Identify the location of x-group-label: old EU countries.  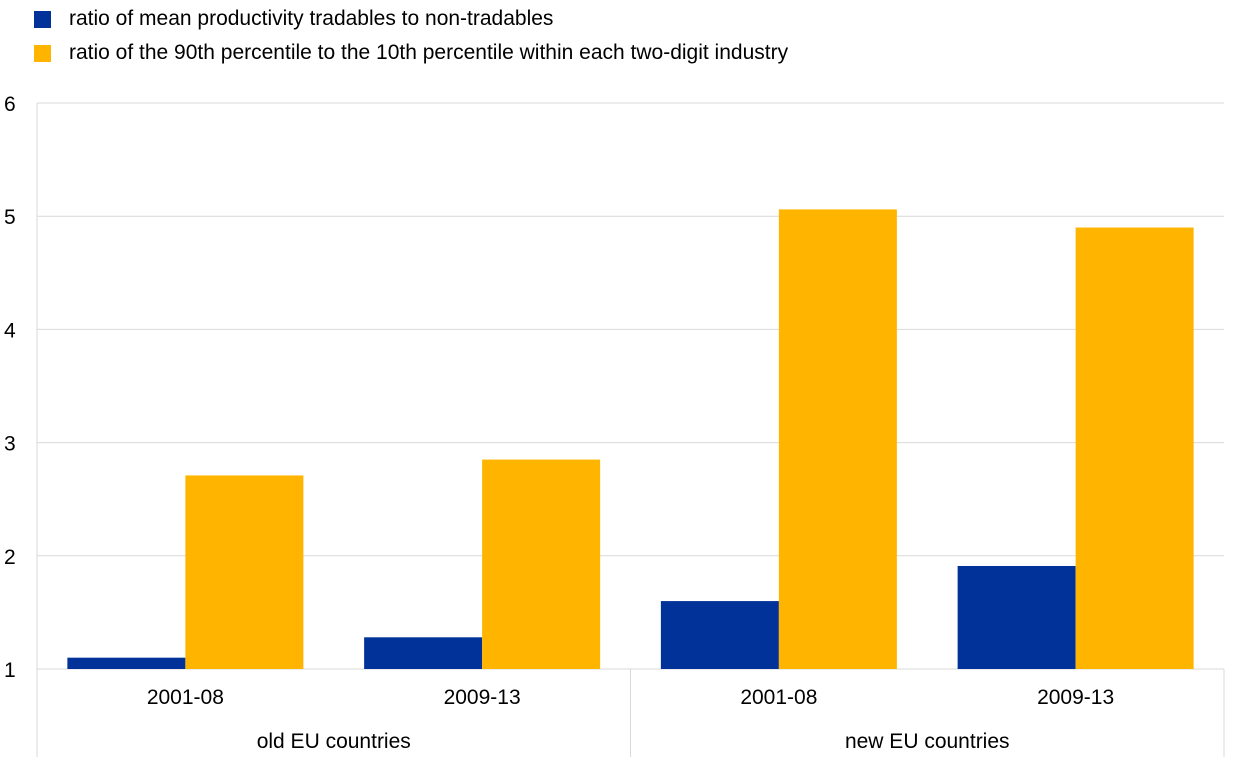
(334, 741).